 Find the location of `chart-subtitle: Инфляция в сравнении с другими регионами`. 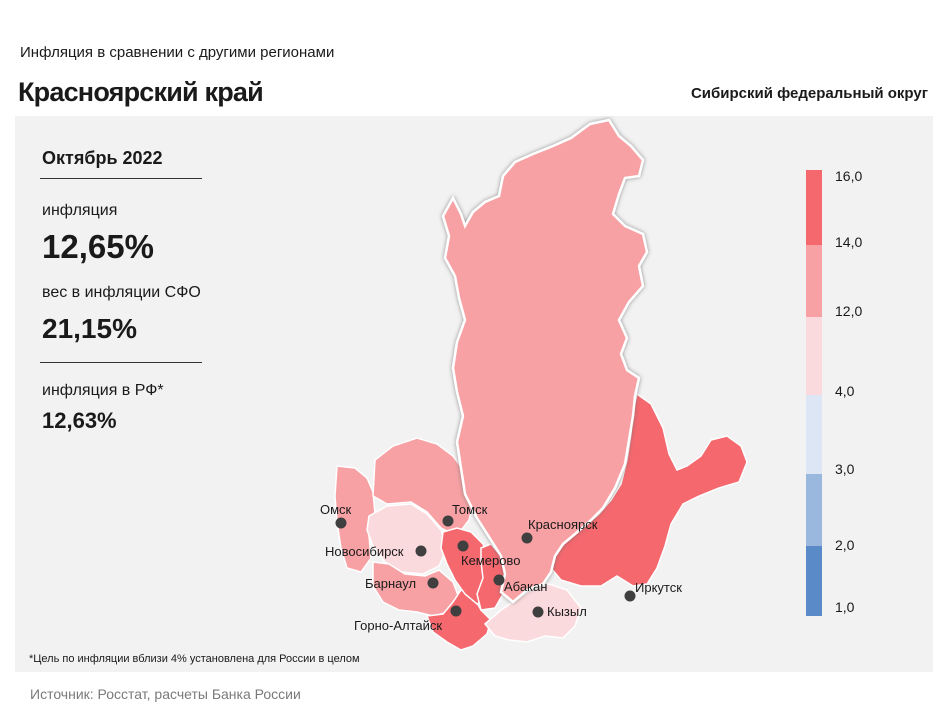

chart-subtitle: Инфляция в сравнении с другими регионами is located at coordinates (177, 52).